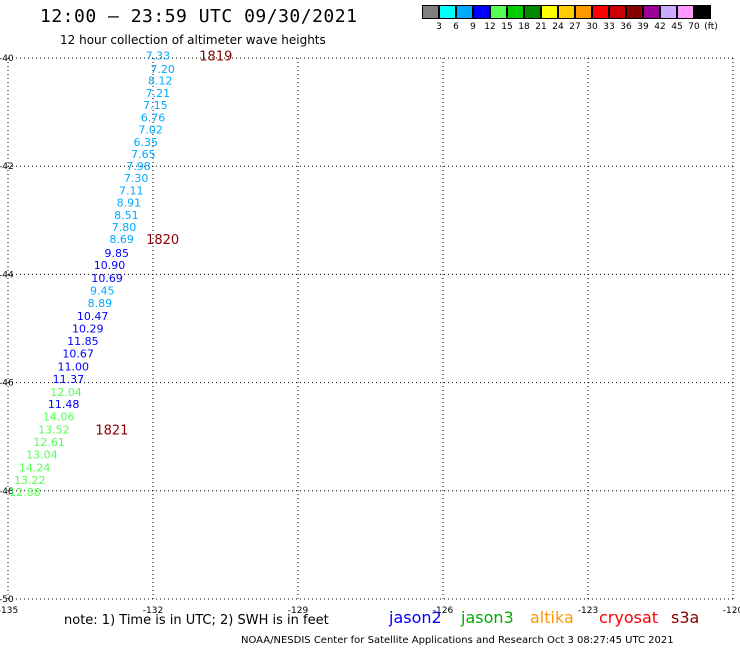 Image resolution: width=740 pixels, height=650 pixels. Describe the element at coordinates (138, 166) in the screenshot. I see `wave-height-label: 7.98` at that location.